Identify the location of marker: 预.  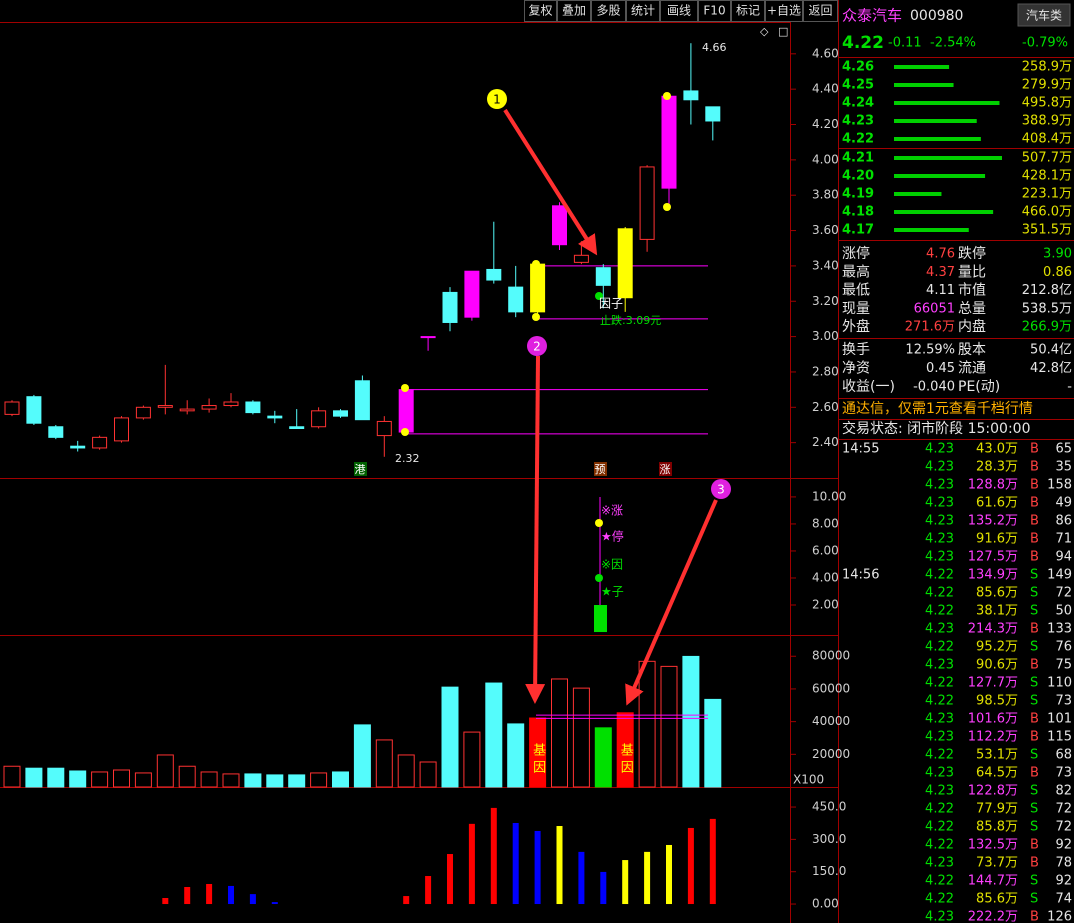
(600, 469).